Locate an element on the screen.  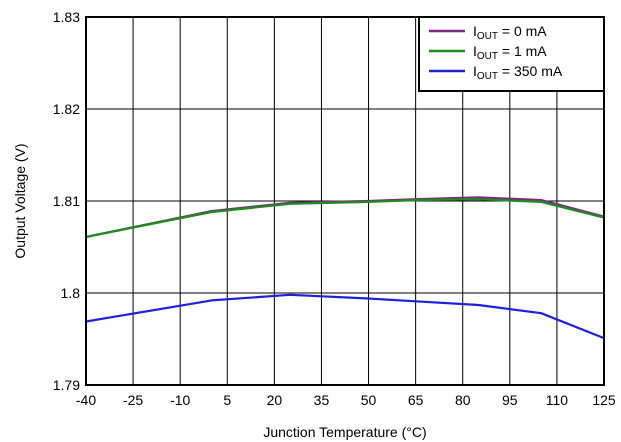
x-tick-label: 110 is located at coordinates (557, 400).